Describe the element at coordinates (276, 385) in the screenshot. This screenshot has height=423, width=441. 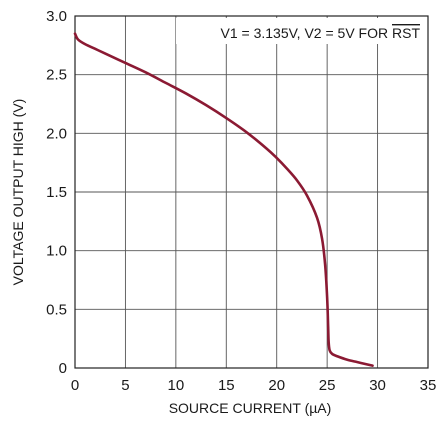
I see `x-tick-label: 20` at that location.